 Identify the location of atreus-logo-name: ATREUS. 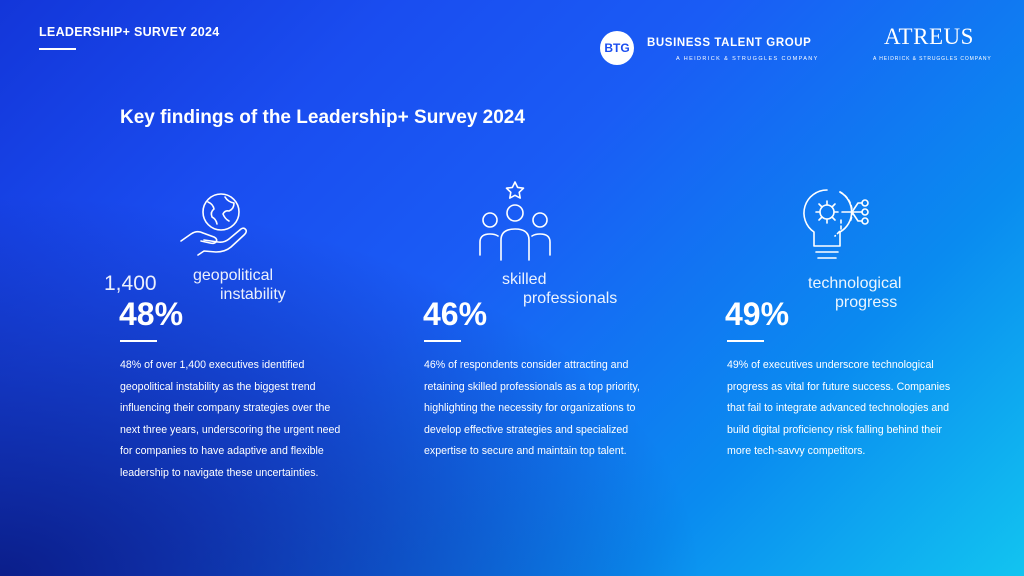
(929, 36).